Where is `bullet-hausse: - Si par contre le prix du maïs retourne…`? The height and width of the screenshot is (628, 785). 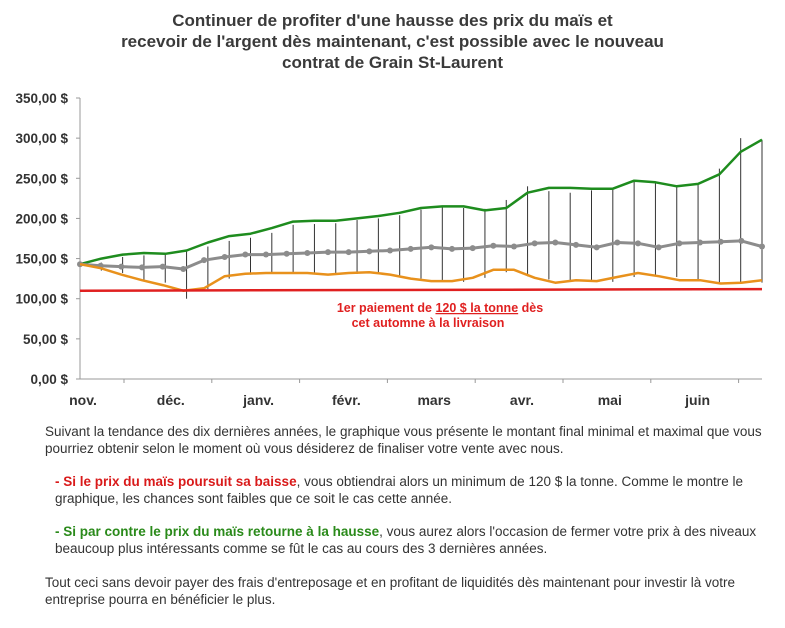
bullet-hausse: - Si par contre le prix du maïs retourne… is located at coordinates (412, 540).